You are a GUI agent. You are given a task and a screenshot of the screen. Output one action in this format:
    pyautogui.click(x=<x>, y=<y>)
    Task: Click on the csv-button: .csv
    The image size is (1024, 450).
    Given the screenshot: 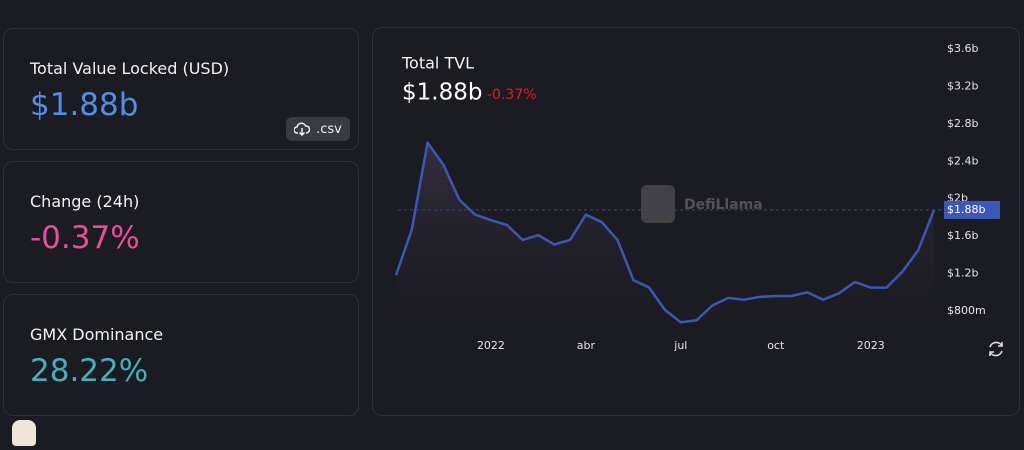 What is the action you would take?
    pyautogui.click(x=318, y=129)
    